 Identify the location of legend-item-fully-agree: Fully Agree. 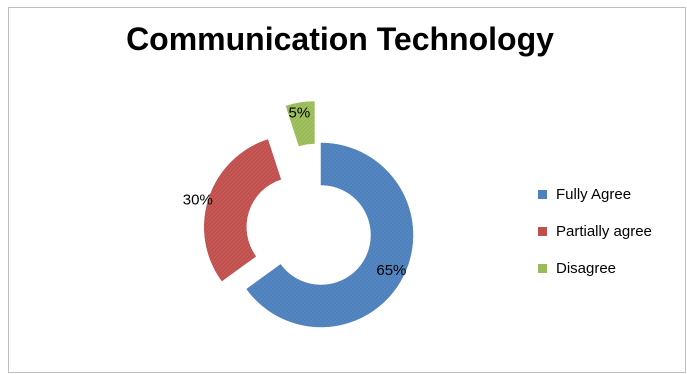
(612, 194).